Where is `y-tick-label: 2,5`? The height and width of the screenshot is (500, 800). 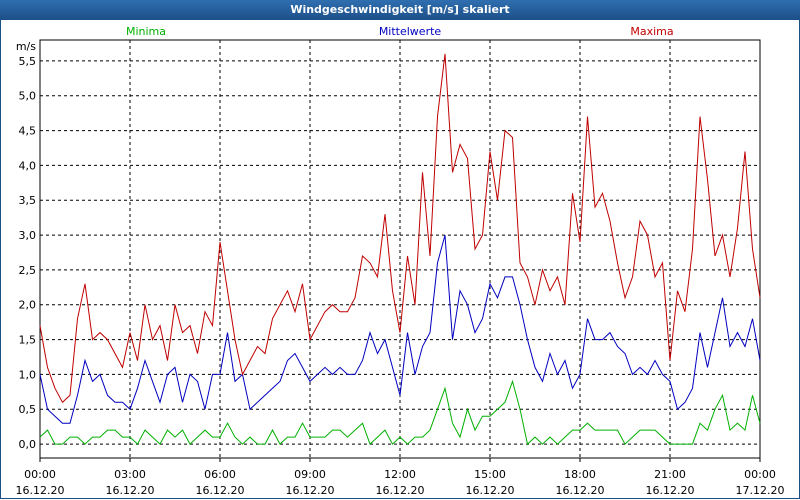
y-tick-label: 2,5 is located at coordinates (28, 270).